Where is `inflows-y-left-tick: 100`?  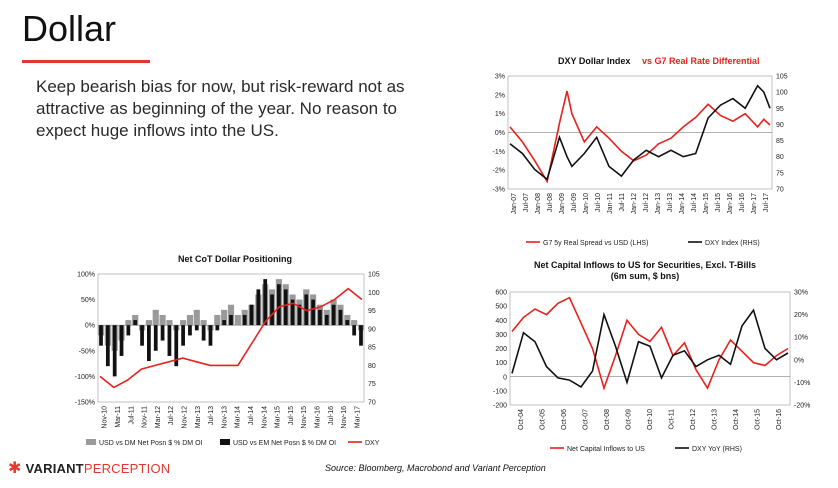
inflows-y-left-tick: 100 is located at coordinates (501, 363).